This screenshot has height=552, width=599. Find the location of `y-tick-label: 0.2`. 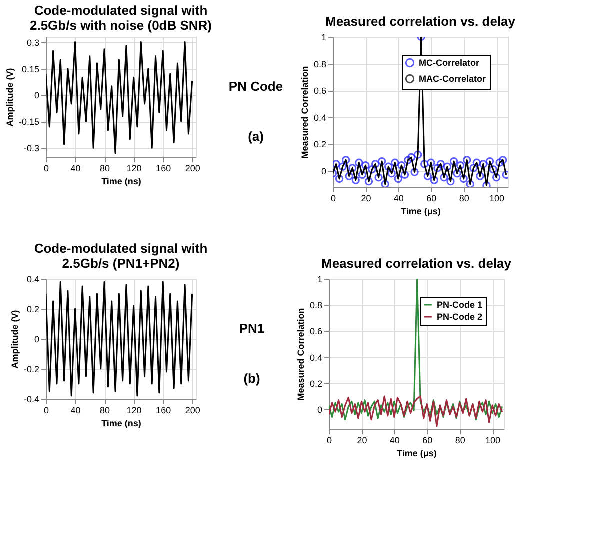

y-tick-label: 0.2 is located at coordinates (320, 145).